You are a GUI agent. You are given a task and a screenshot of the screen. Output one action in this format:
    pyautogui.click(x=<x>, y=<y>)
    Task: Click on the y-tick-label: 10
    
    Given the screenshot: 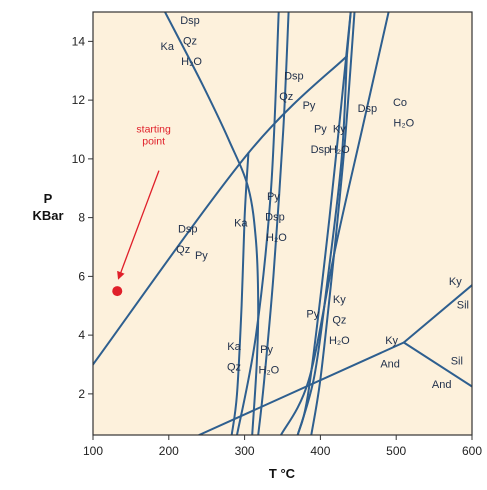 What is the action you would take?
    pyautogui.click(x=79, y=159)
    